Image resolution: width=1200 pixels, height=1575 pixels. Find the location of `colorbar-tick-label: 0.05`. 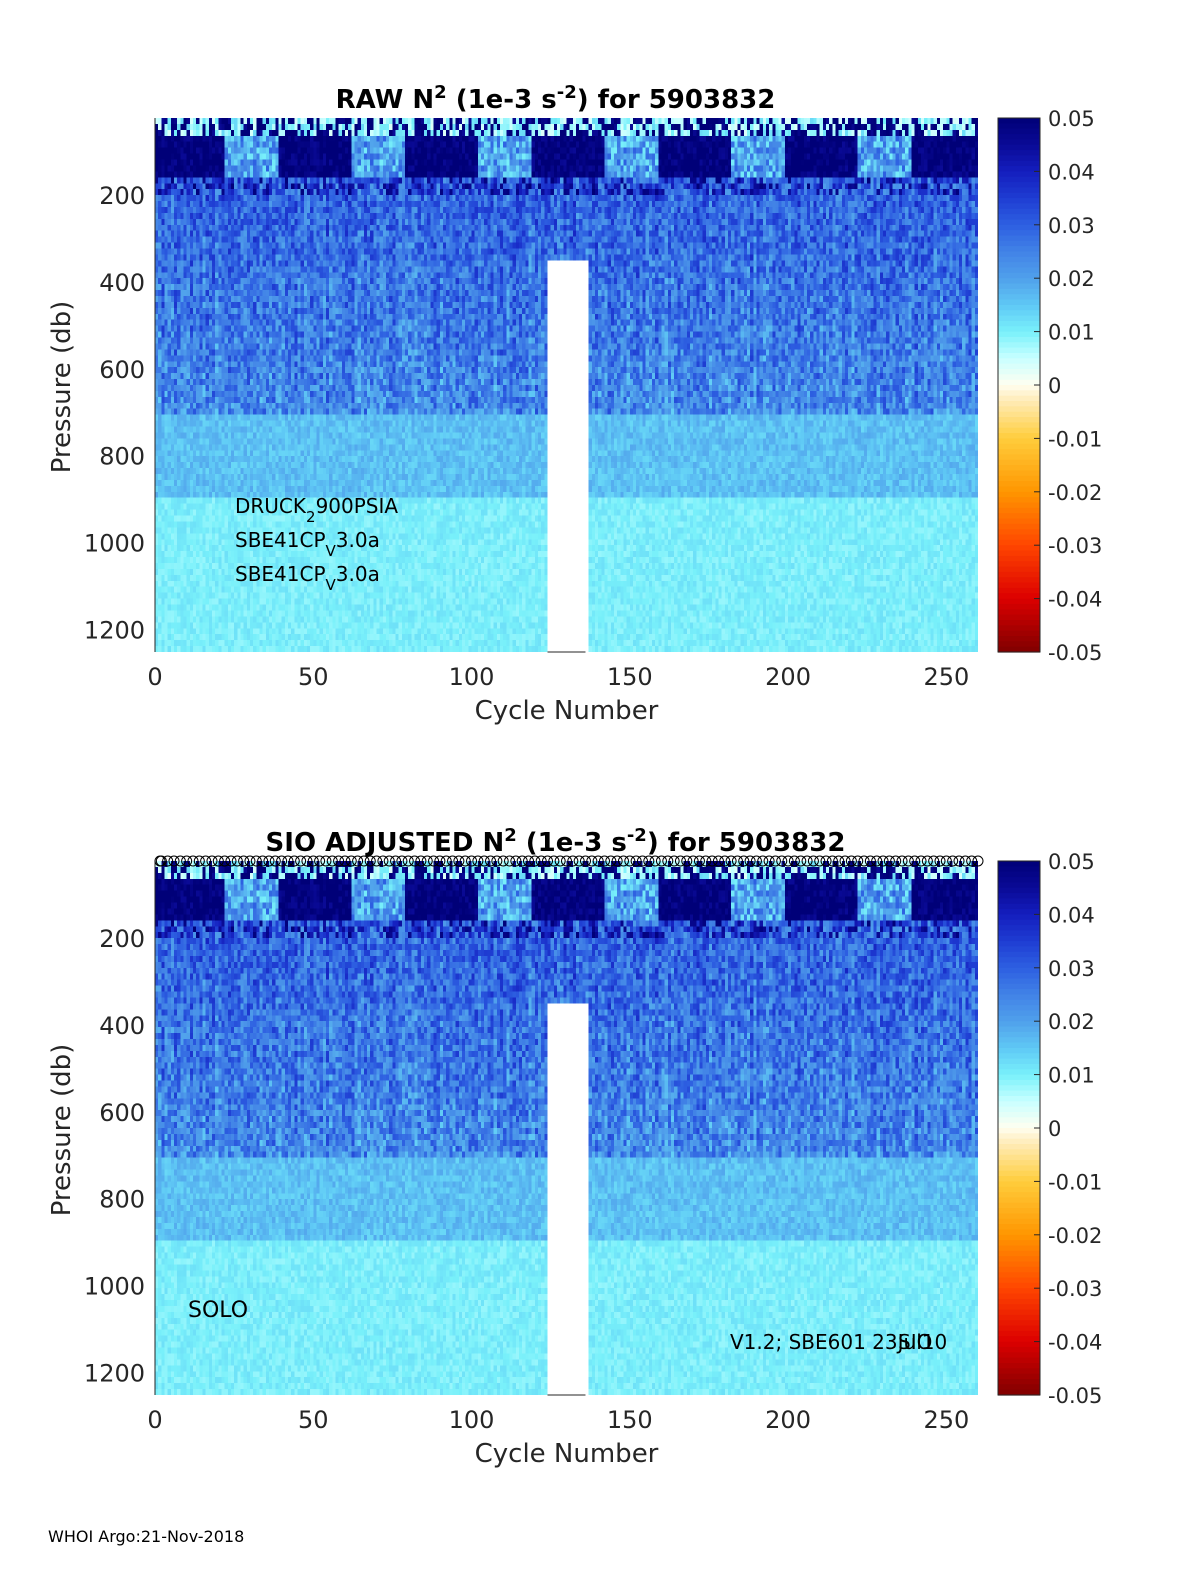

colorbar-tick-label: 0.05 is located at coordinates (1071, 862).